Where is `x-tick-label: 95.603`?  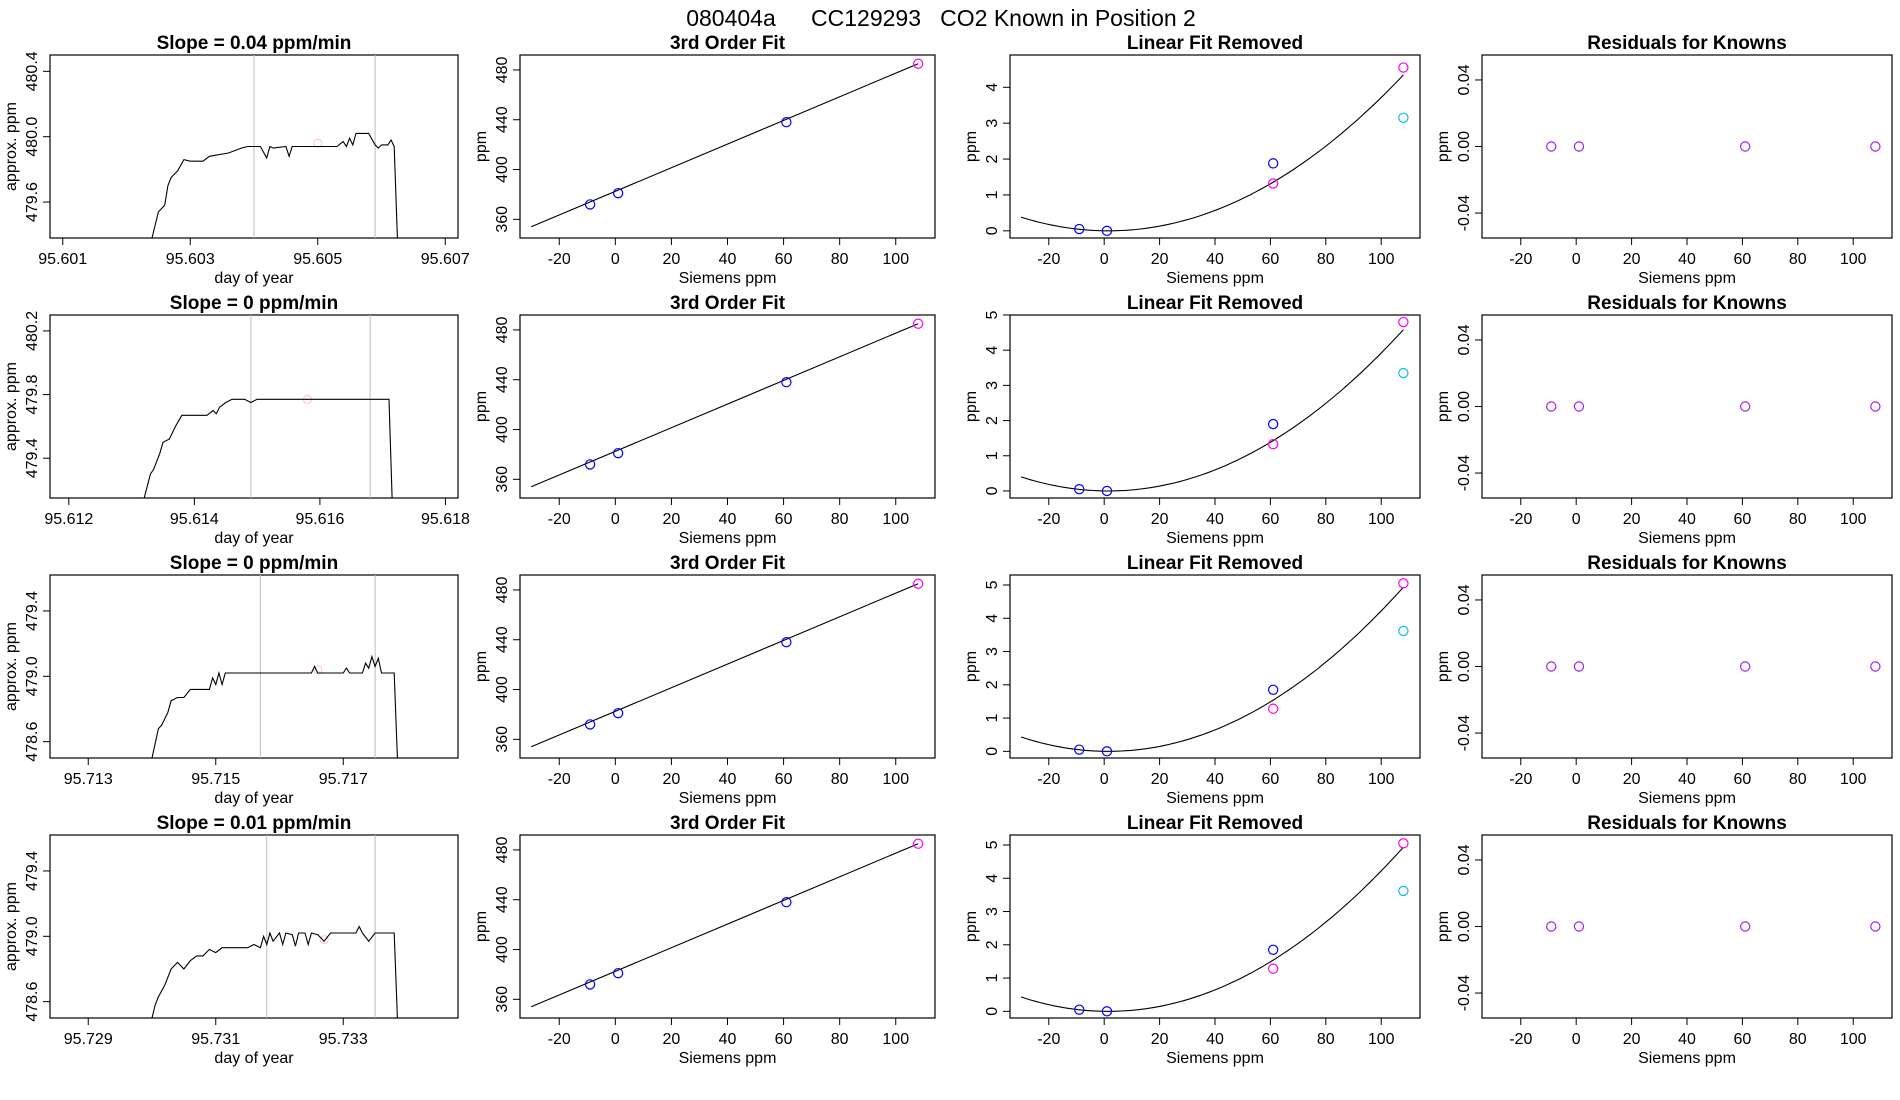
x-tick-label: 95.603 is located at coordinates (190, 259).